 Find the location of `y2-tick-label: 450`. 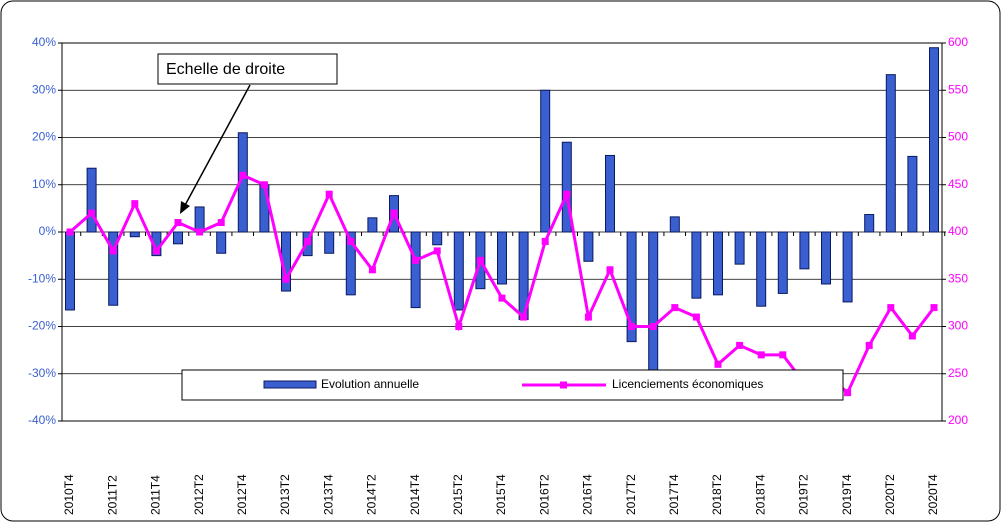

y2-tick-label: 450 is located at coordinates (958, 184).